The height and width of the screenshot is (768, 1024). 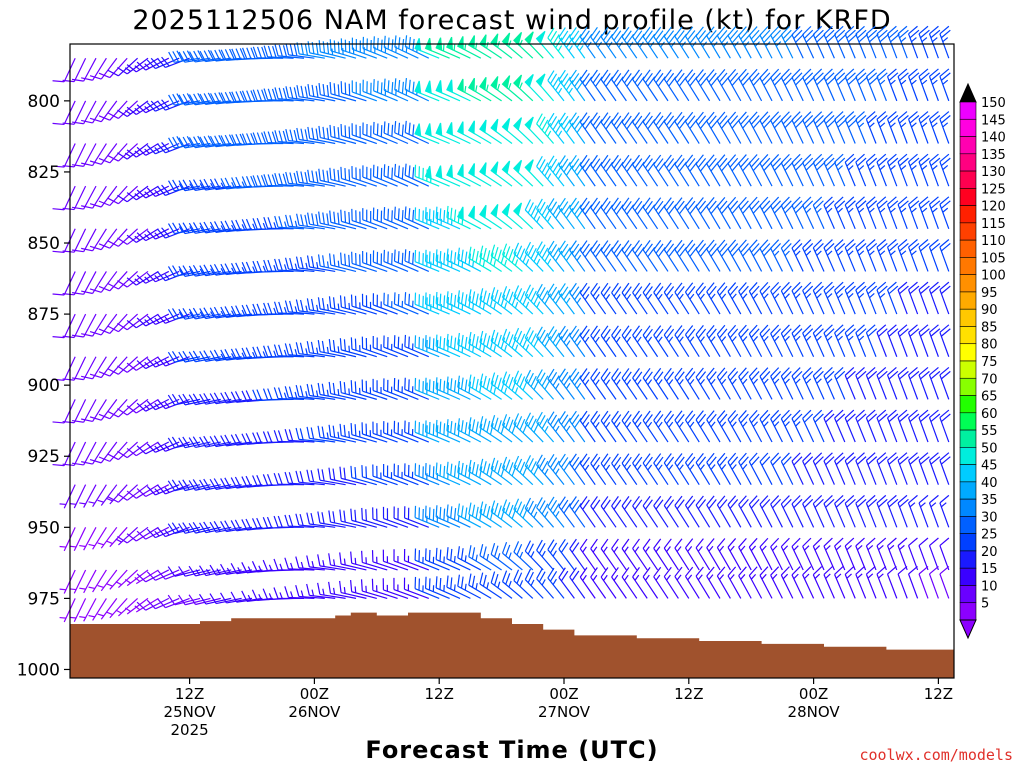 What do you see at coordinates (189, 694) in the screenshot?
I see `x-tick-label: 12Z` at bounding box center [189, 694].